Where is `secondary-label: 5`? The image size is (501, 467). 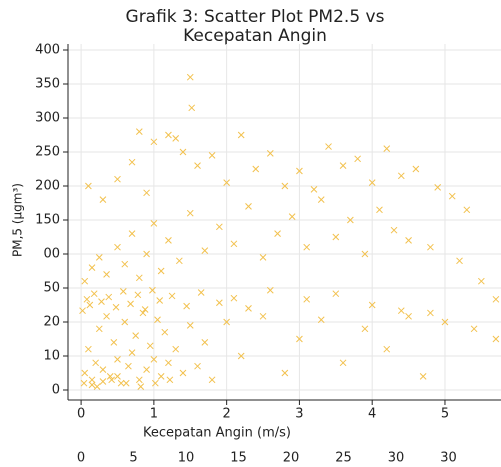 secondary-label: 5 is located at coordinates (133, 458).